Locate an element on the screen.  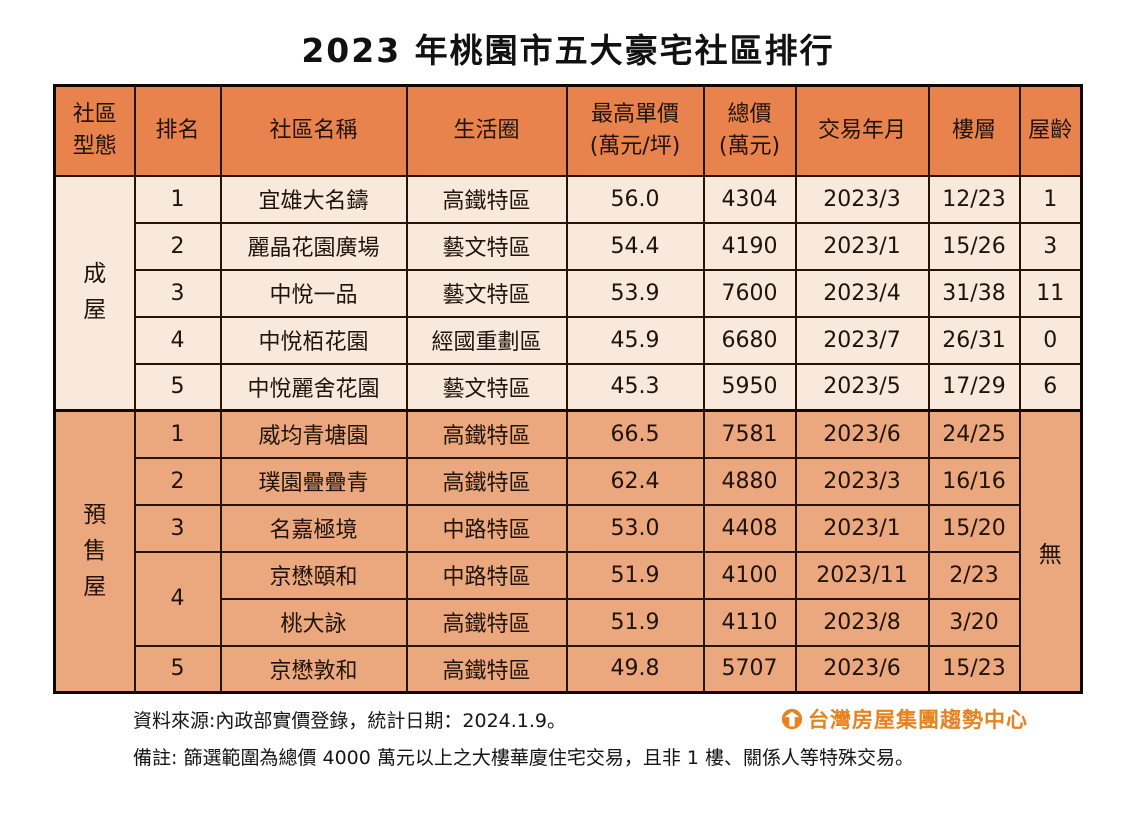
transaction-date-cell: 2023/5 is located at coordinates (862, 387).